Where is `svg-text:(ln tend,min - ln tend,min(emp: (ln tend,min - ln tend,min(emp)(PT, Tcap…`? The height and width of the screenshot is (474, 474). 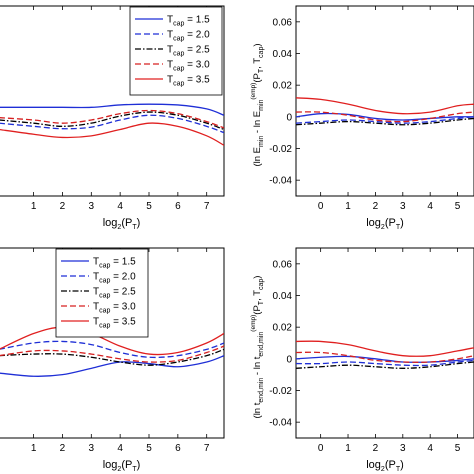
svg-text:(ln tend,min - ln tend,min(emp: (ln tend,min - ln tend,min(emp)(PT, Tcap… is located at coordinates (257, 347).